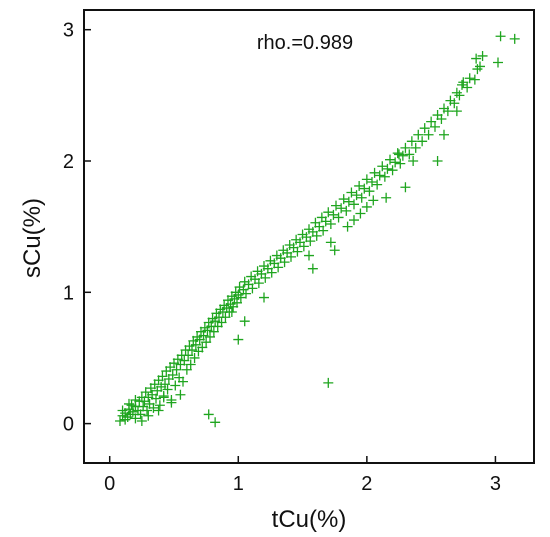  Describe the element at coordinates (366, 484) in the screenshot. I see `x-tick-label: 2` at that location.